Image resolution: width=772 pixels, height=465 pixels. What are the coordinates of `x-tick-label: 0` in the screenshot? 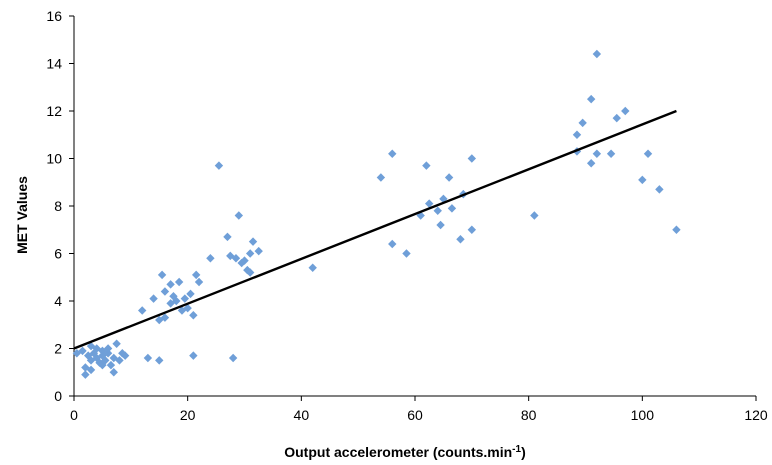 It's located at (74, 415).